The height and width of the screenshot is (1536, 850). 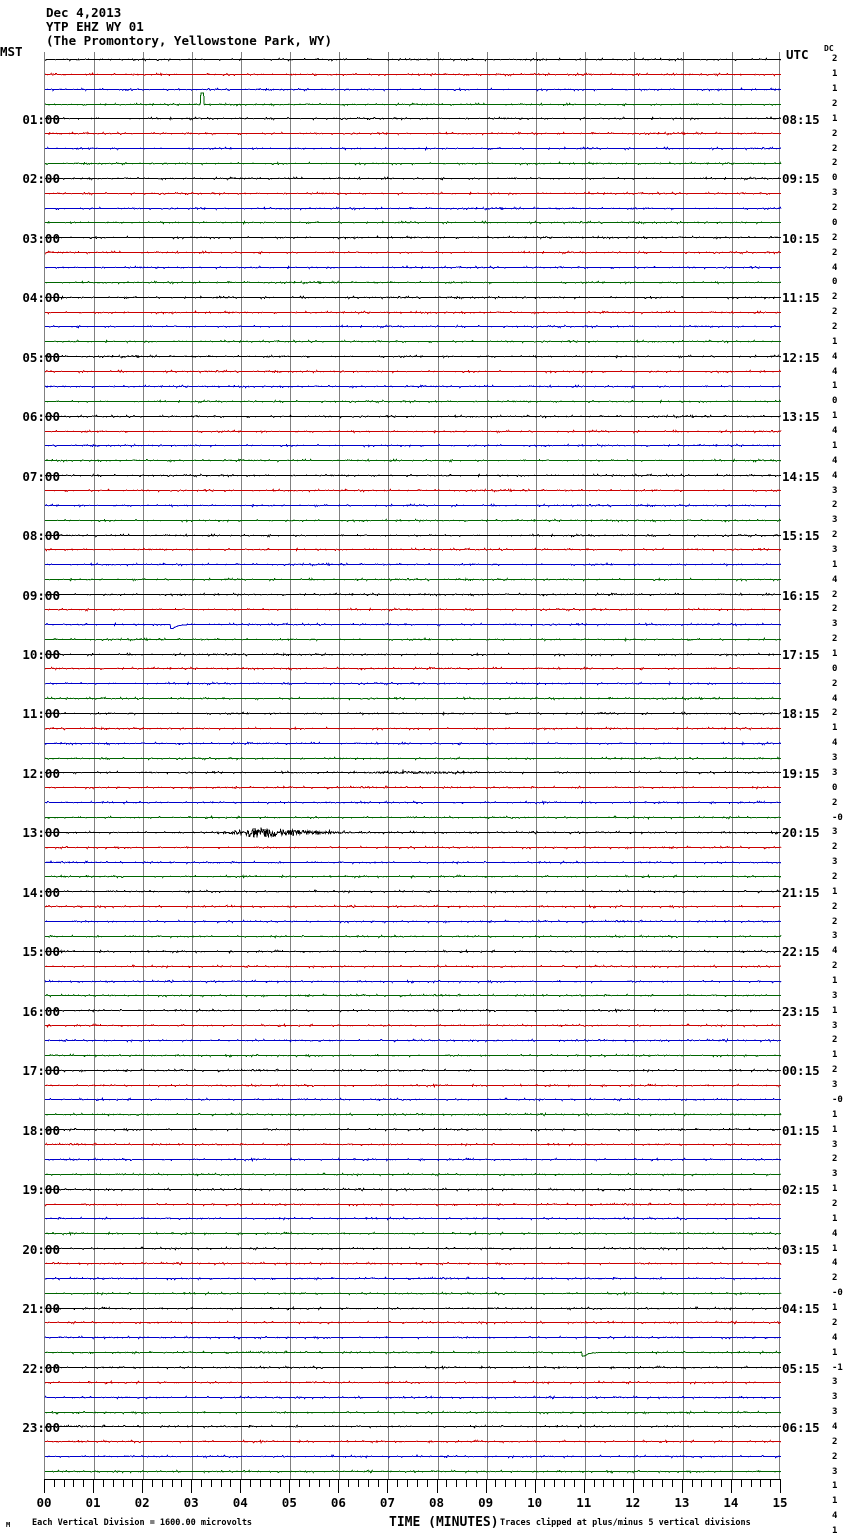 What do you see at coordinates (189, 40) in the screenshot?
I see `header-location: (The Promontory, Yellowstone Park, WY)` at bounding box center [189, 40].